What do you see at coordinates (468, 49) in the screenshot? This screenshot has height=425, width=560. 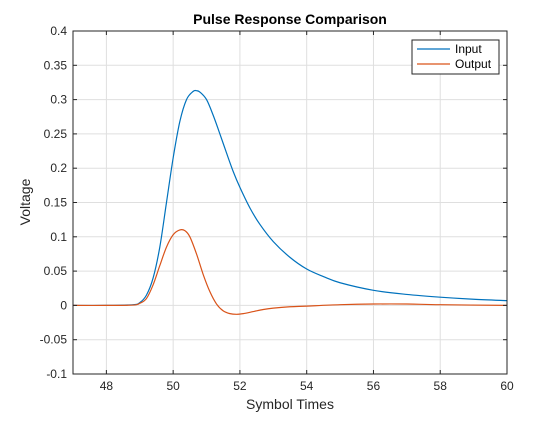 I see `legend-label-input: Input` at bounding box center [468, 49].